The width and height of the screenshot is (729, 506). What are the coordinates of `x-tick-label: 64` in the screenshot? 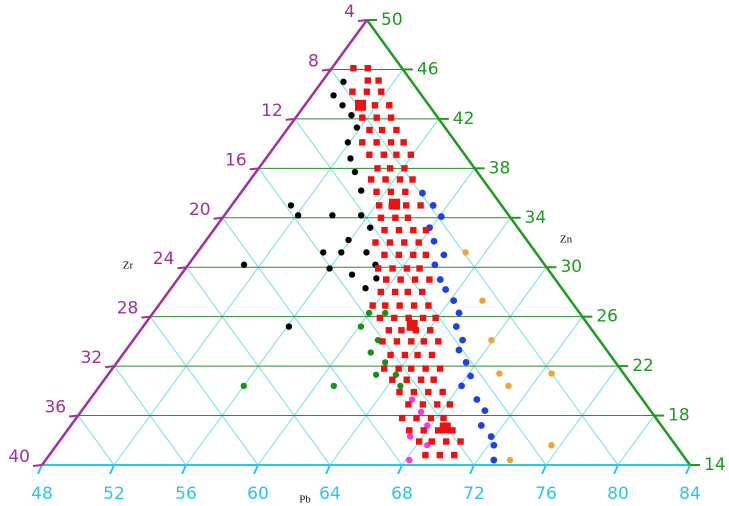 It's located at (330, 494).